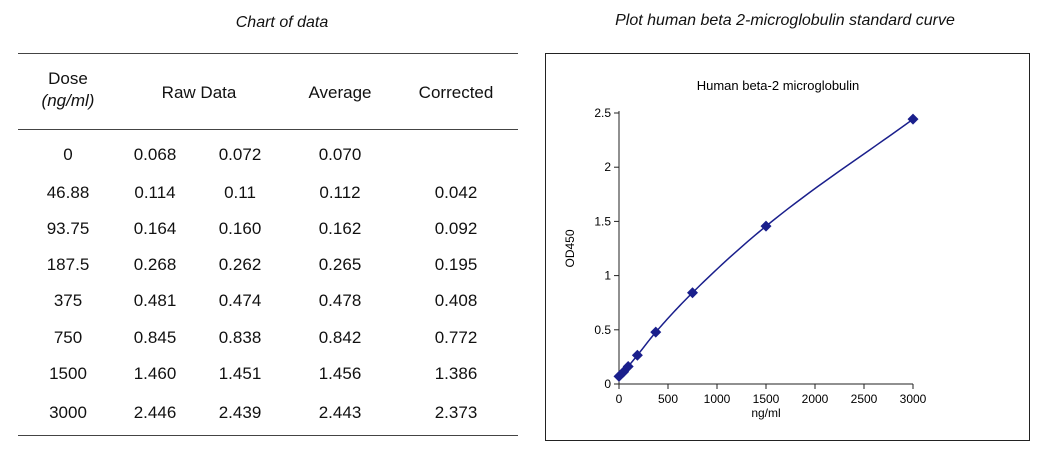 The height and width of the screenshot is (460, 1038). Describe the element at coordinates (340, 373) in the screenshot. I see `table-cell-average: 1.456` at that location.